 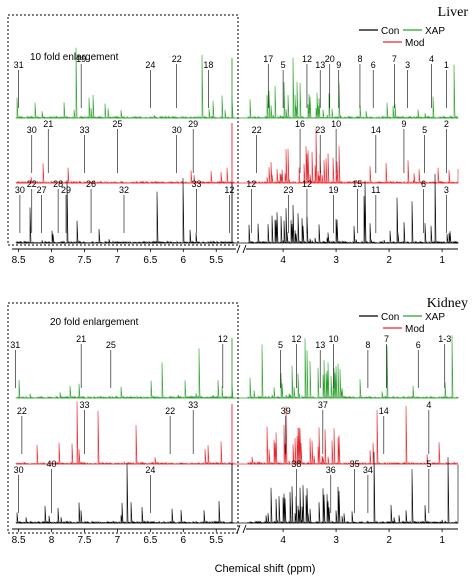 What do you see at coordinates (447, 303) in the screenshot?
I see `panel-title: Kidney` at bounding box center [447, 303].